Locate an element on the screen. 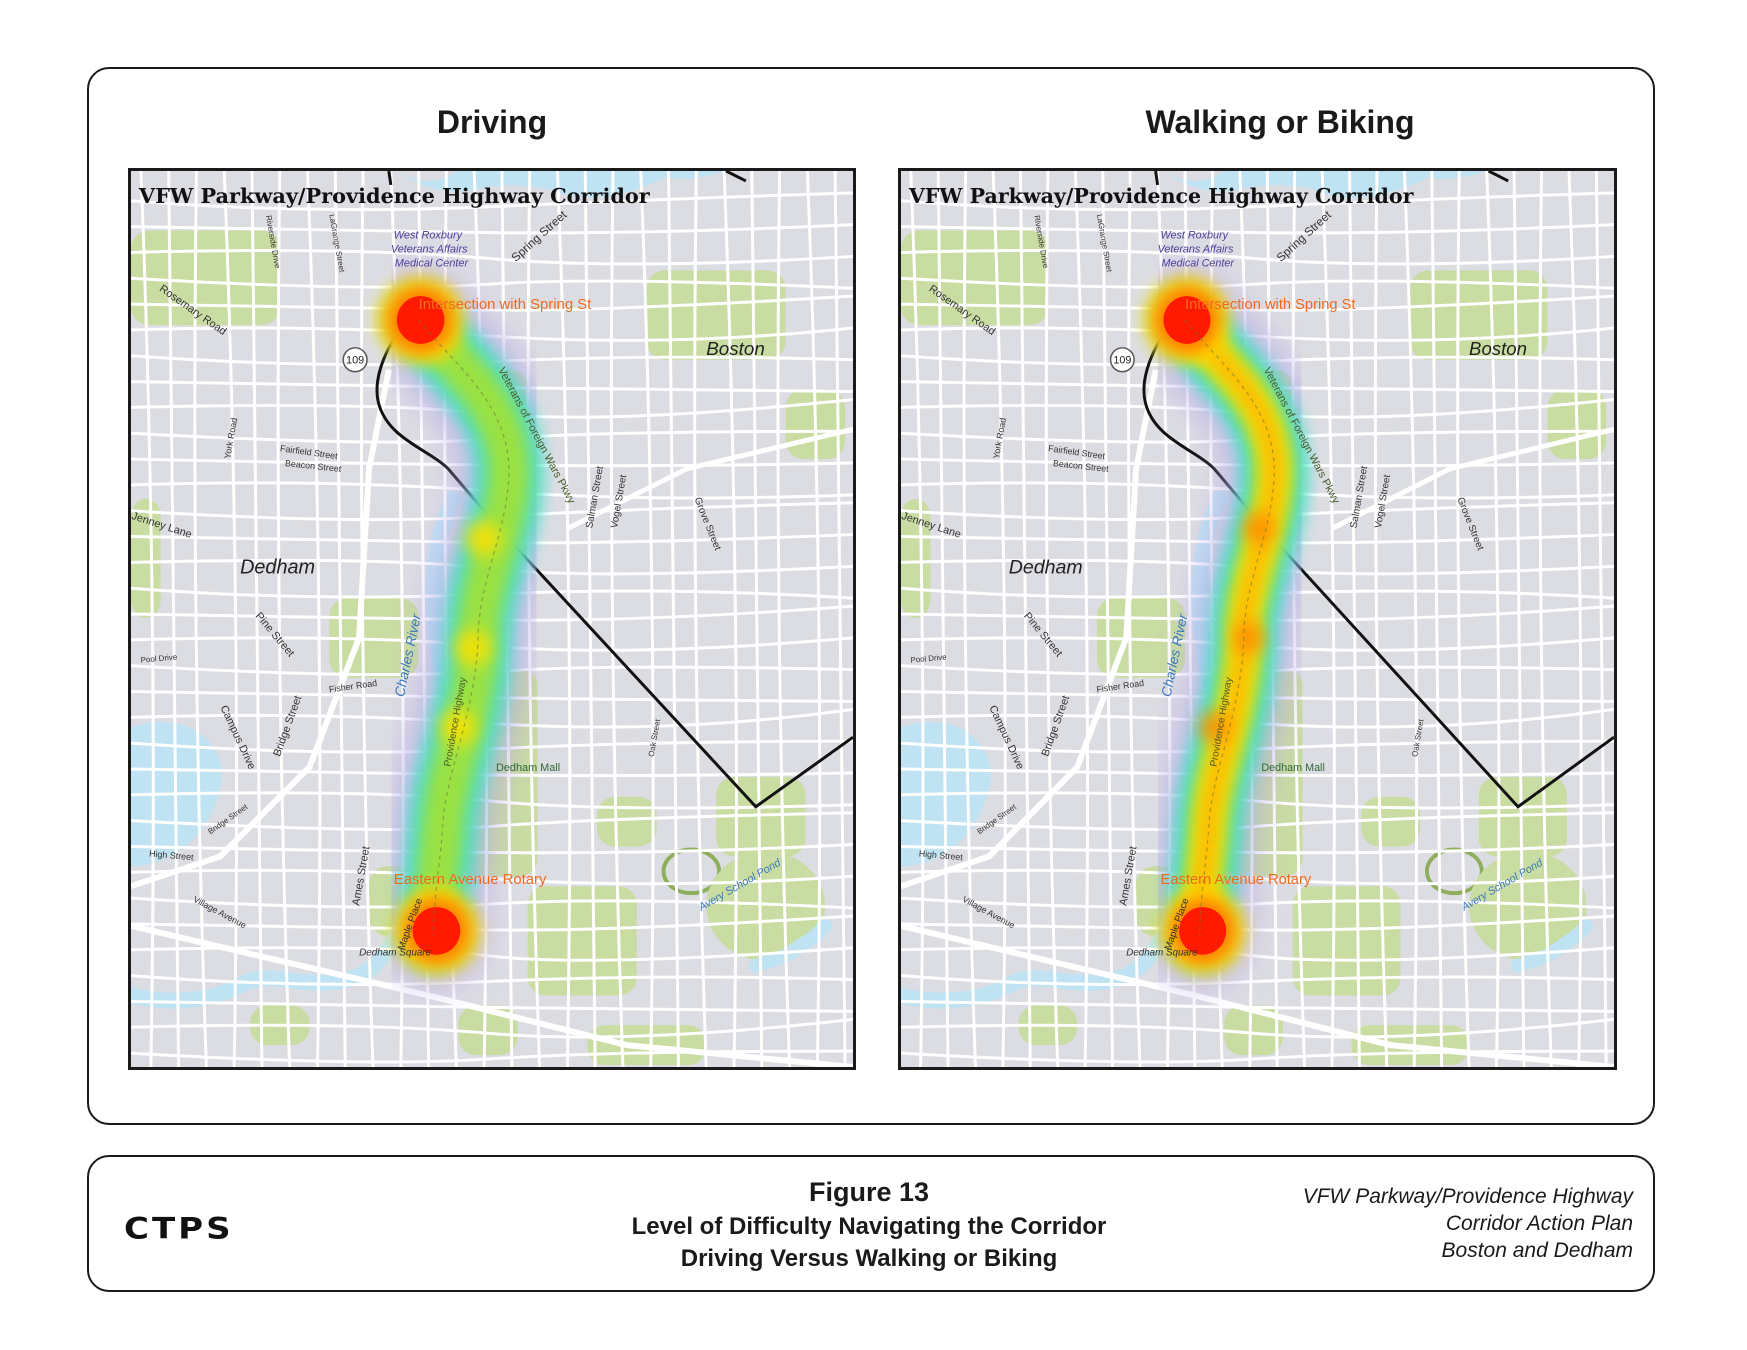 The image size is (1747, 1350). project-line-3: Boston and Dedham is located at coordinates (1537, 1250).